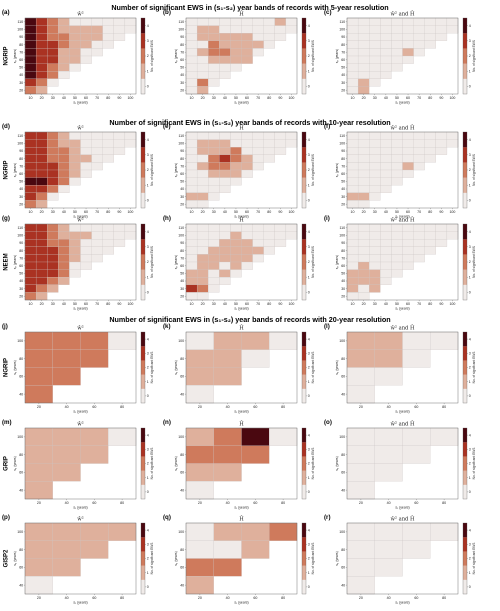  I want to click on colorbar-tick-label: 2, so click(470, 262).